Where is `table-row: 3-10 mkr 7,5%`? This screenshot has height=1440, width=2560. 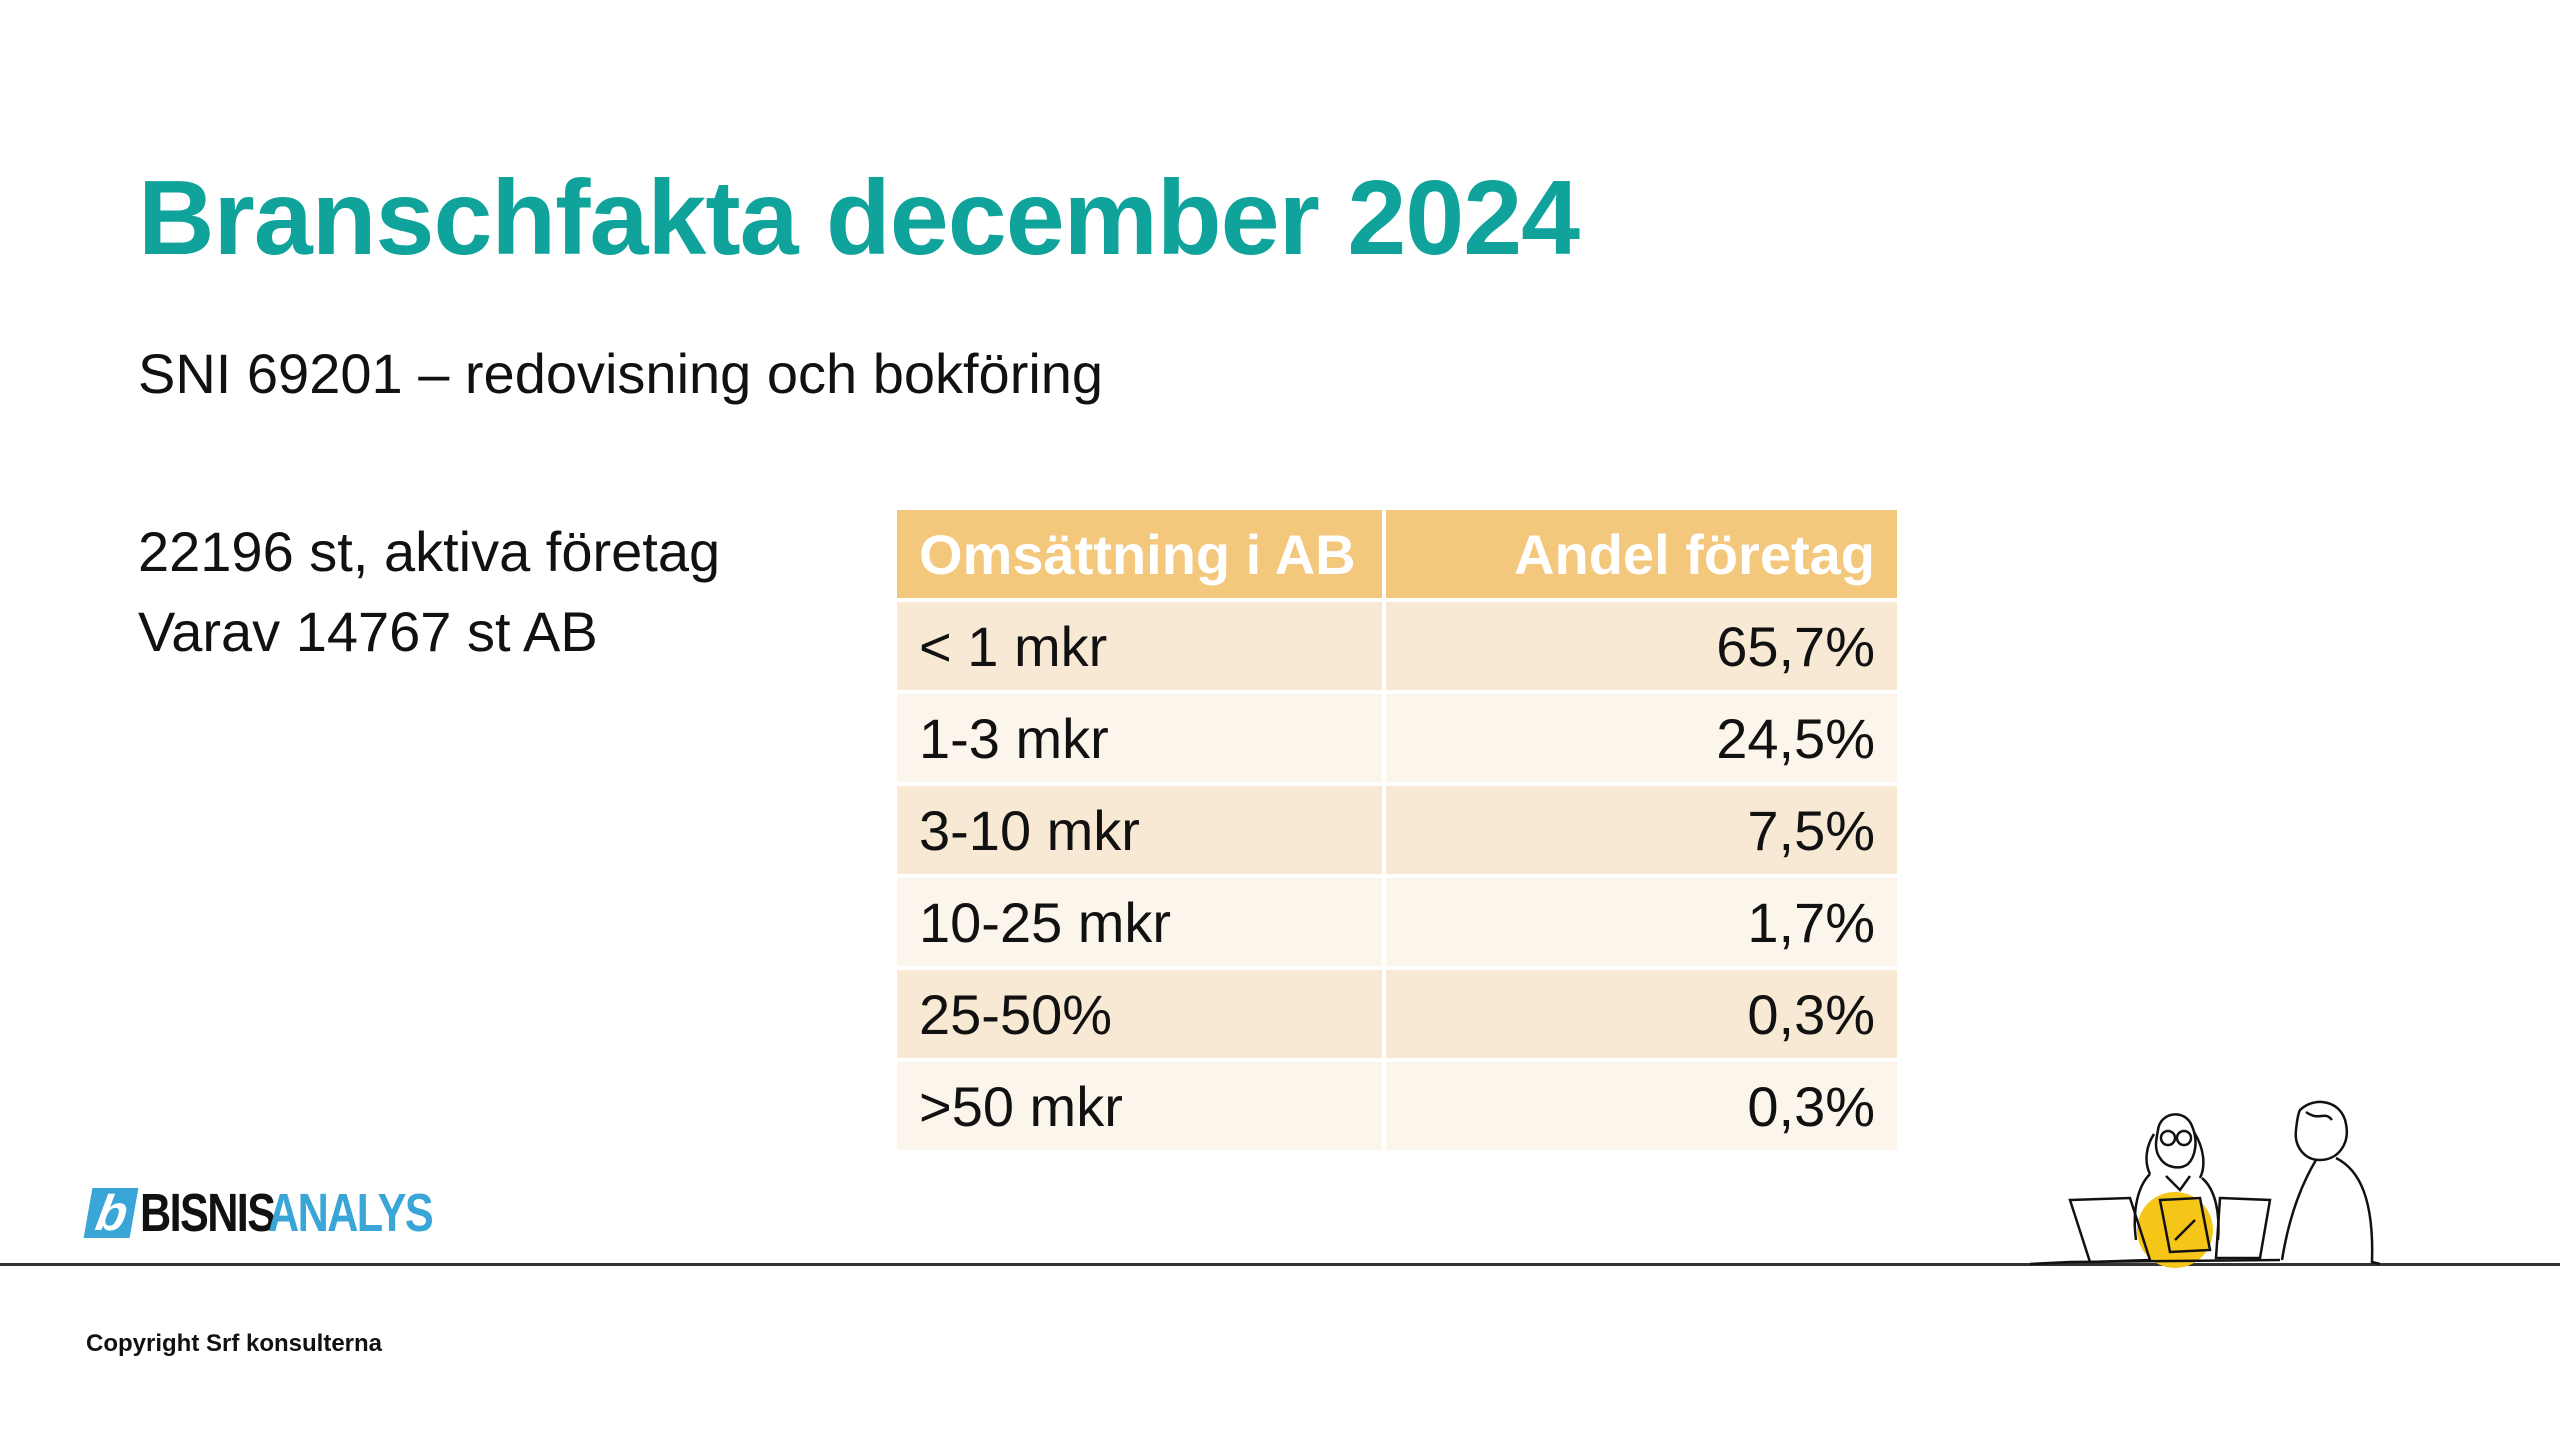 table-row: 3-10 mkr 7,5% is located at coordinates (1397, 830).